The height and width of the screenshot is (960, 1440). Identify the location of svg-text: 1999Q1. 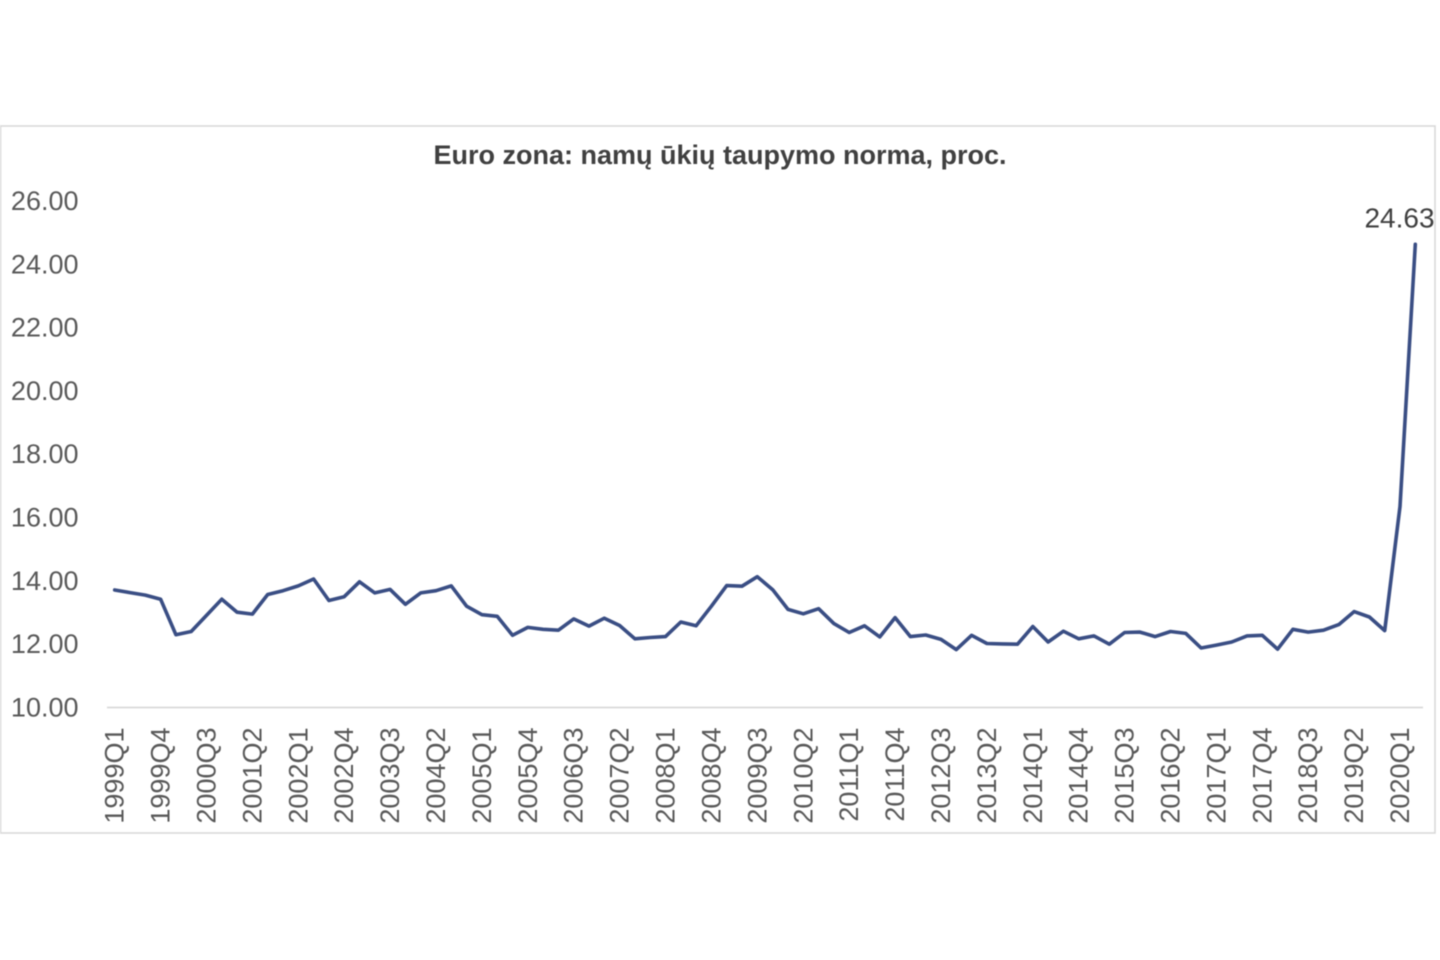
(115, 776).